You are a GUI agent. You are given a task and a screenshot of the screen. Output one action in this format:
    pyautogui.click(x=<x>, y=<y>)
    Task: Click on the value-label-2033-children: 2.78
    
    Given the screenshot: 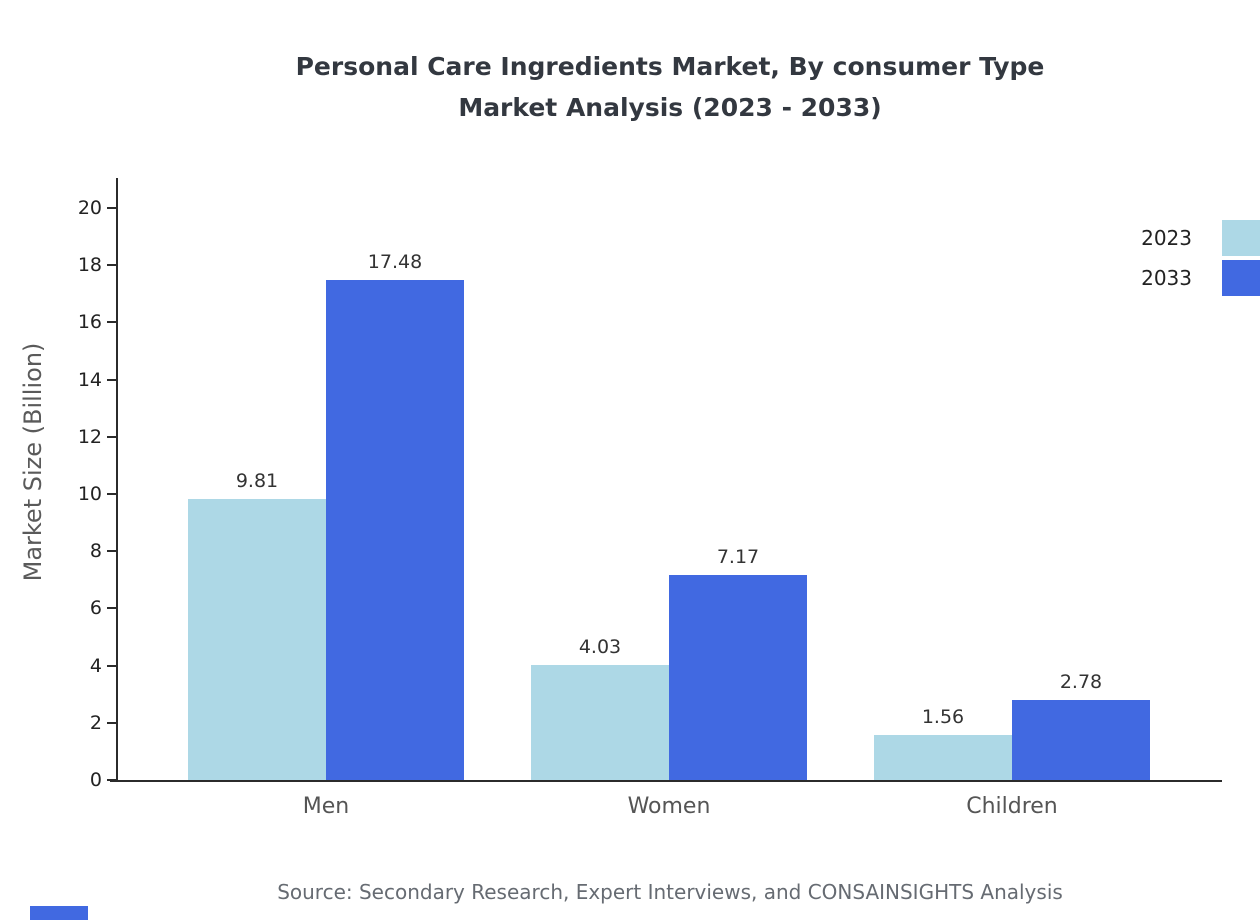 What is the action you would take?
    pyautogui.click(x=1081, y=682)
    